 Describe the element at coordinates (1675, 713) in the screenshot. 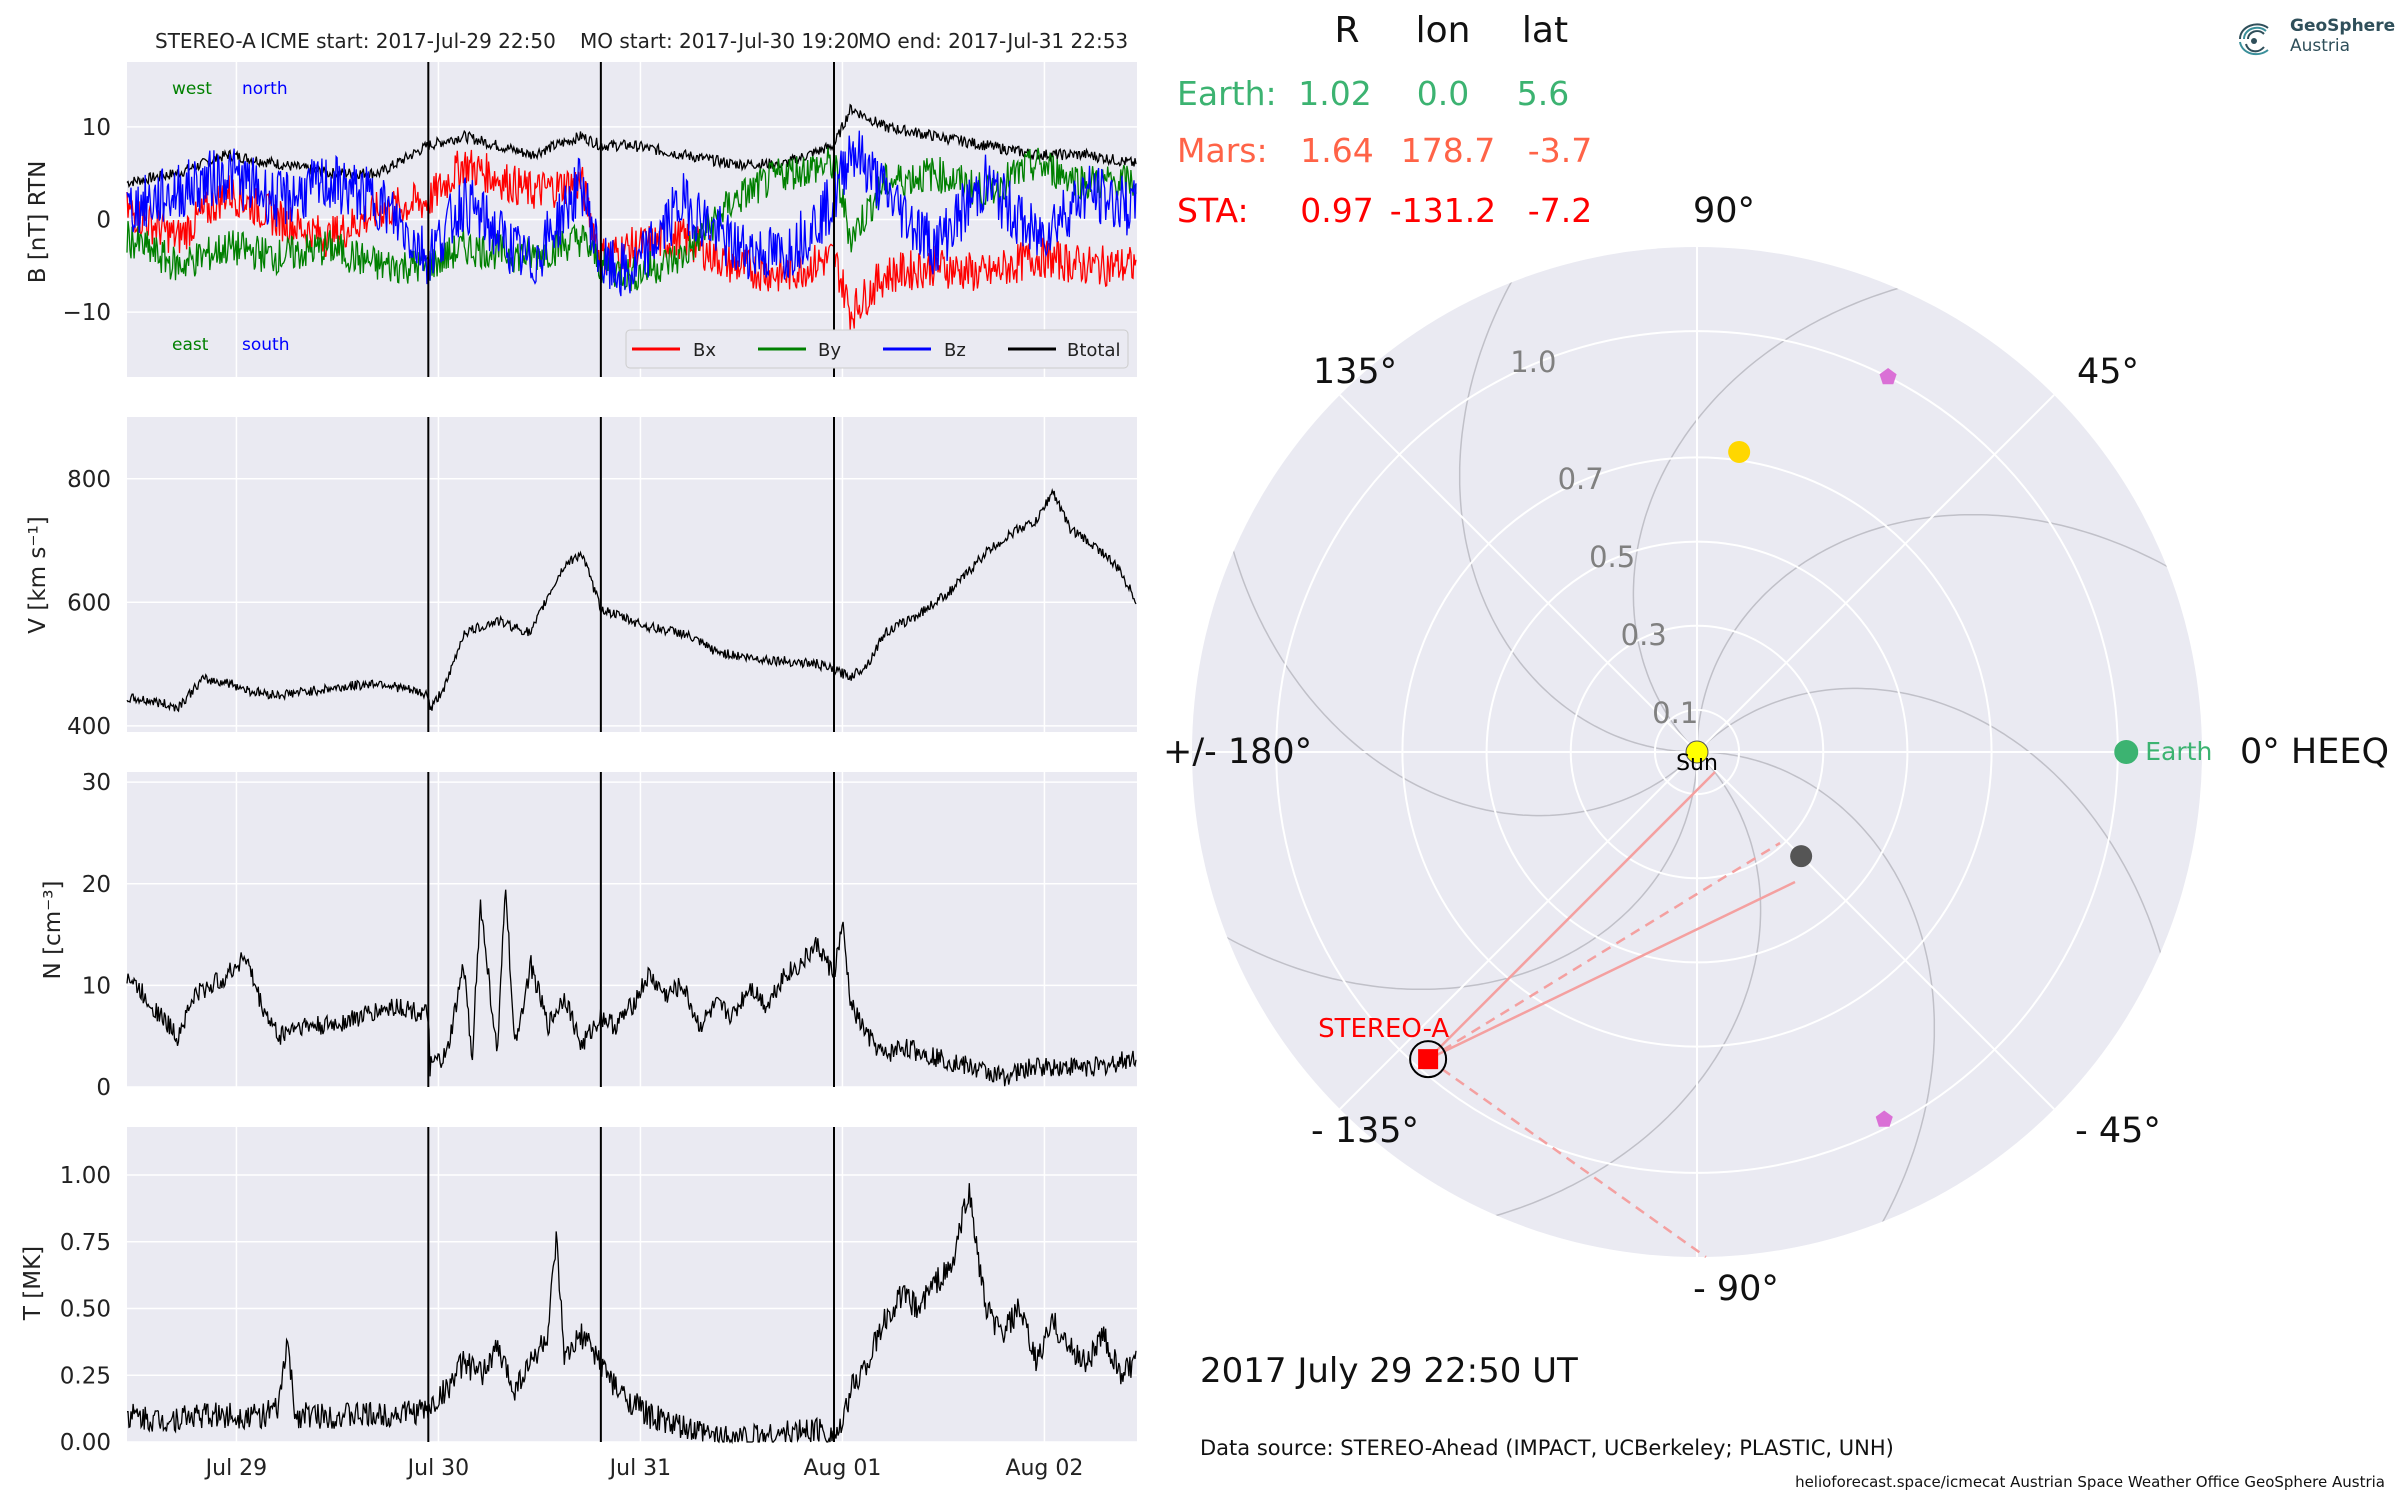

I see `radial-tick-label-0: 0.1` at that location.